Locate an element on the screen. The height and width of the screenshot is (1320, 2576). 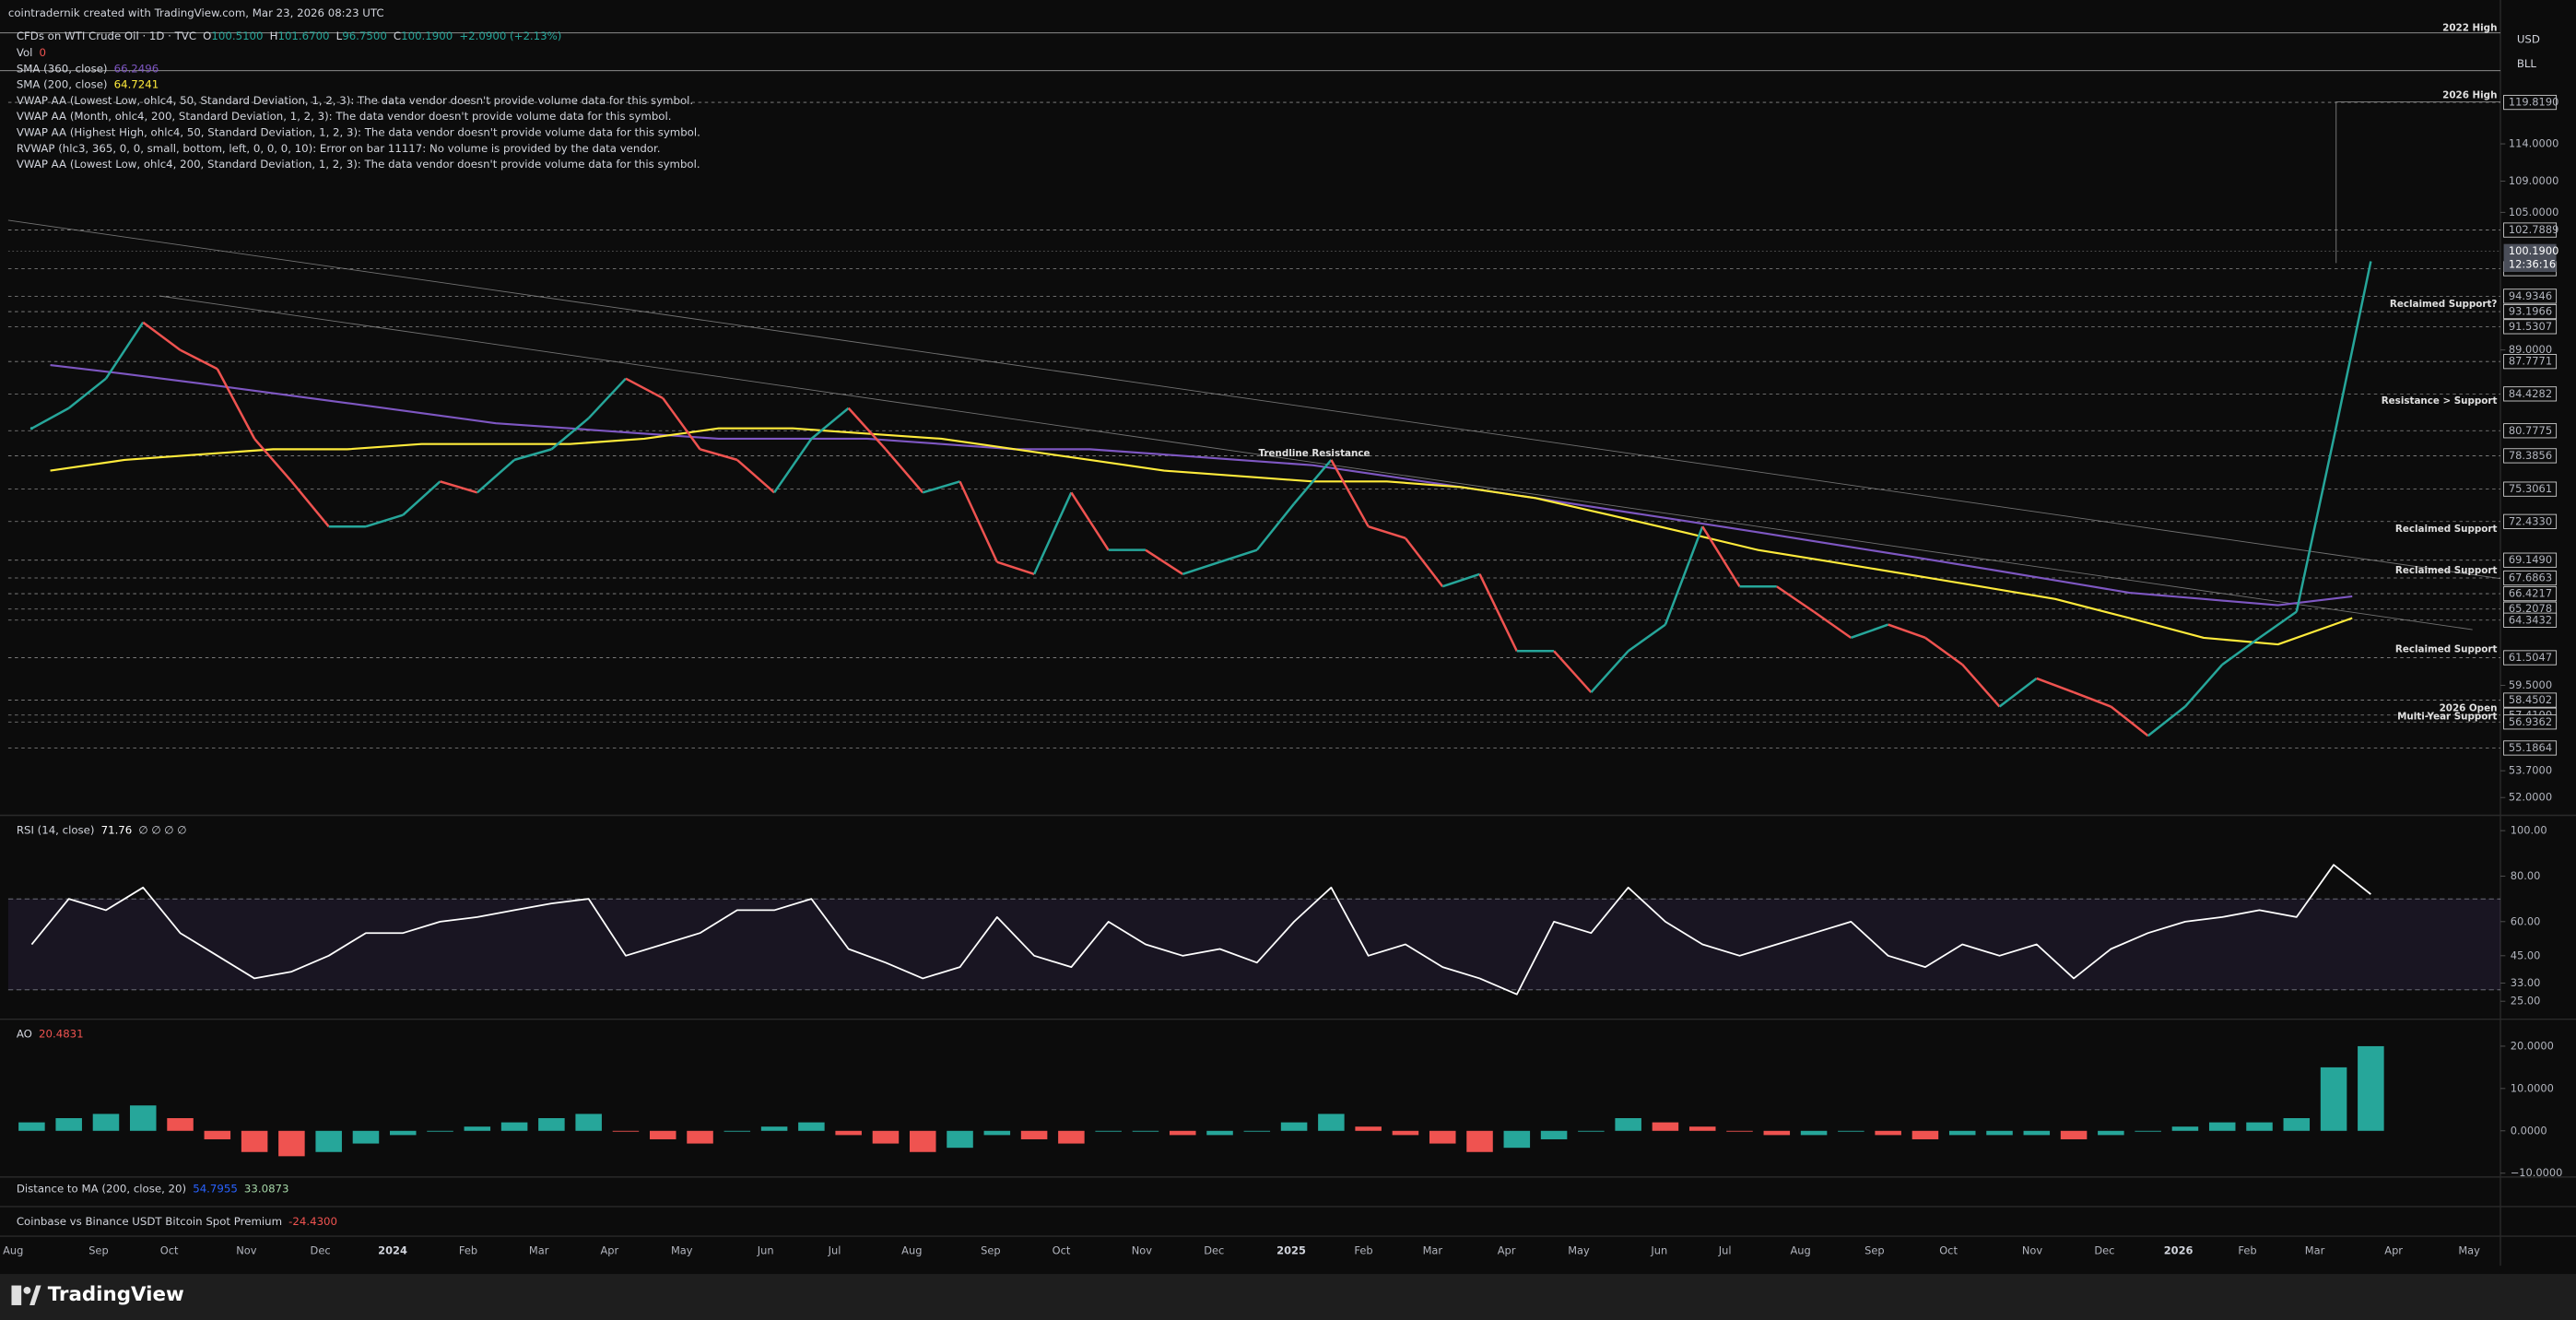
time-tick-label: 2025 is located at coordinates (1291, 1250).